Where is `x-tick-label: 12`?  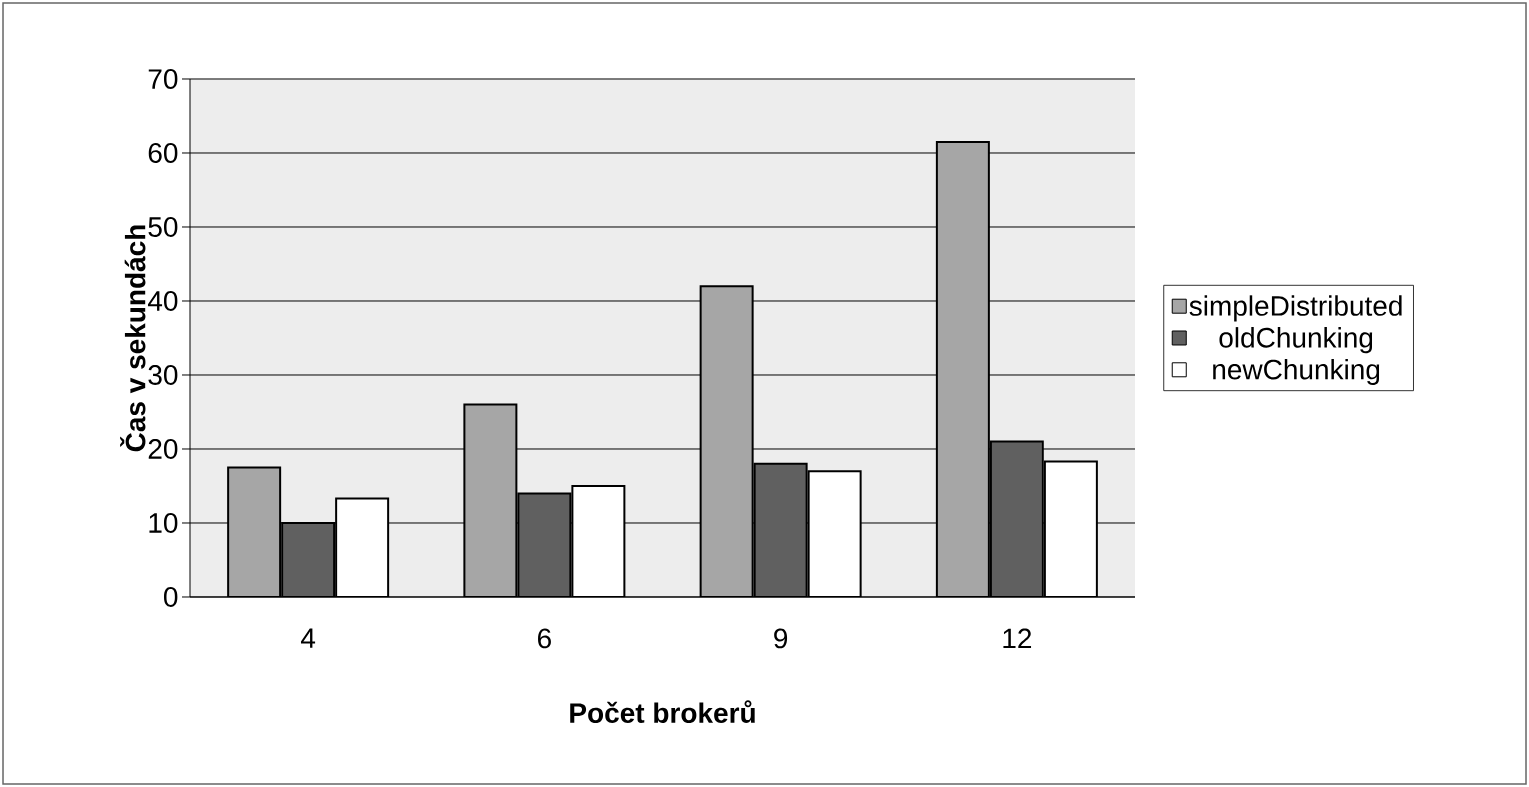
x-tick-label: 12 is located at coordinates (1017, 638).